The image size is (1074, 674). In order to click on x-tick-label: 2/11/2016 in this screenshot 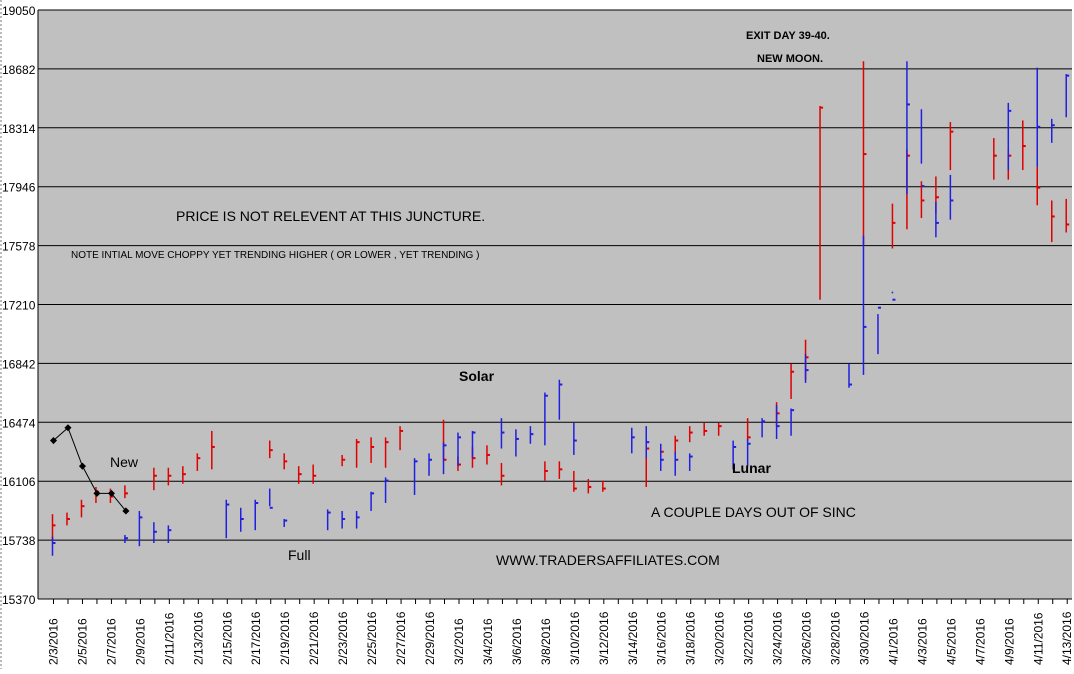, I will do `click(169, 638)`.